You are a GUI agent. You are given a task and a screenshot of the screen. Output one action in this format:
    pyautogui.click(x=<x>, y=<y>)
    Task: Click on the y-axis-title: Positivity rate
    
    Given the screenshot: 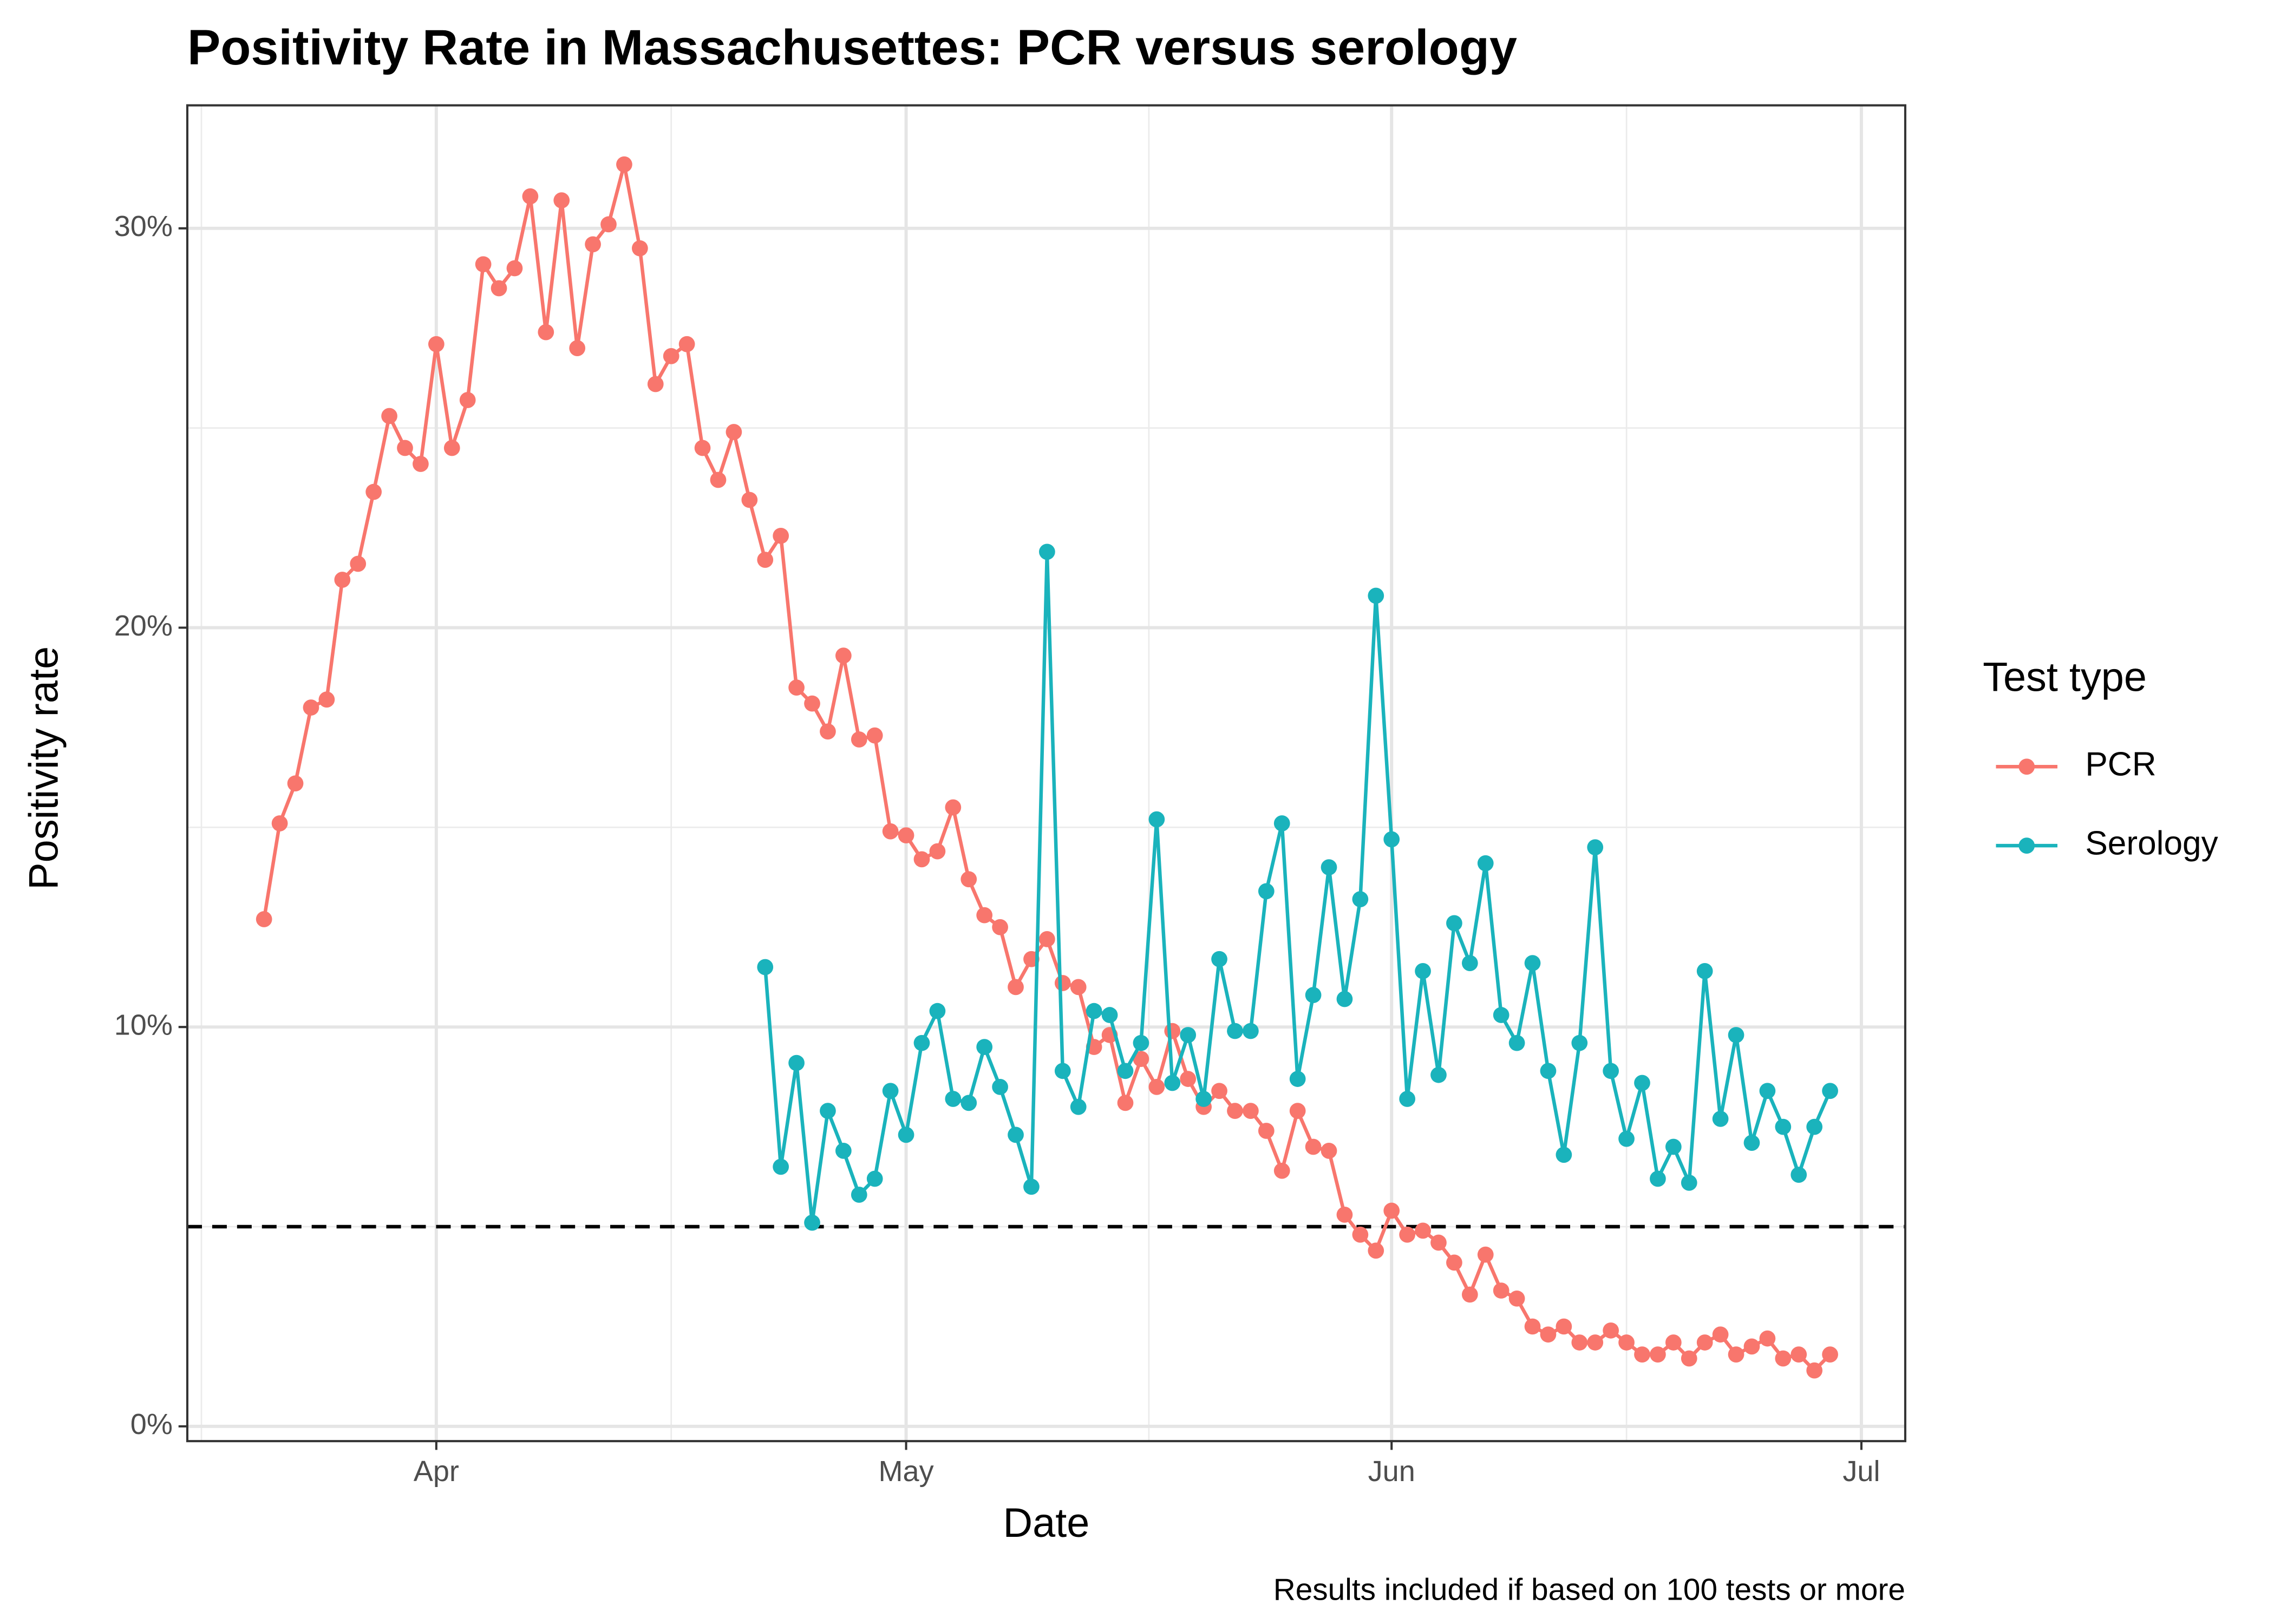 What is the action you would take?
    pyautogui.click(x=44, y=768)
    